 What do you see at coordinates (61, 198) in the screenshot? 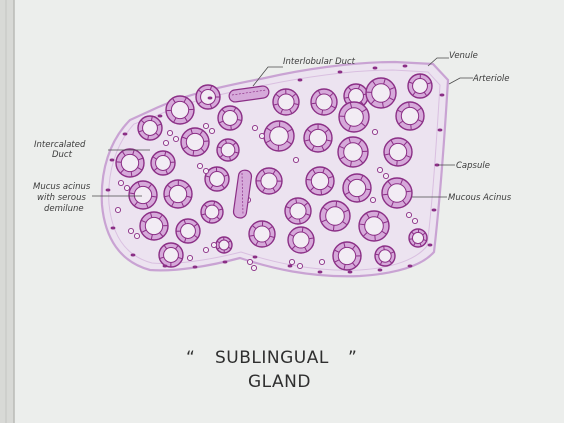
I see `label-mucus-acinus-2: with serous` at bounding box center [61, 198].